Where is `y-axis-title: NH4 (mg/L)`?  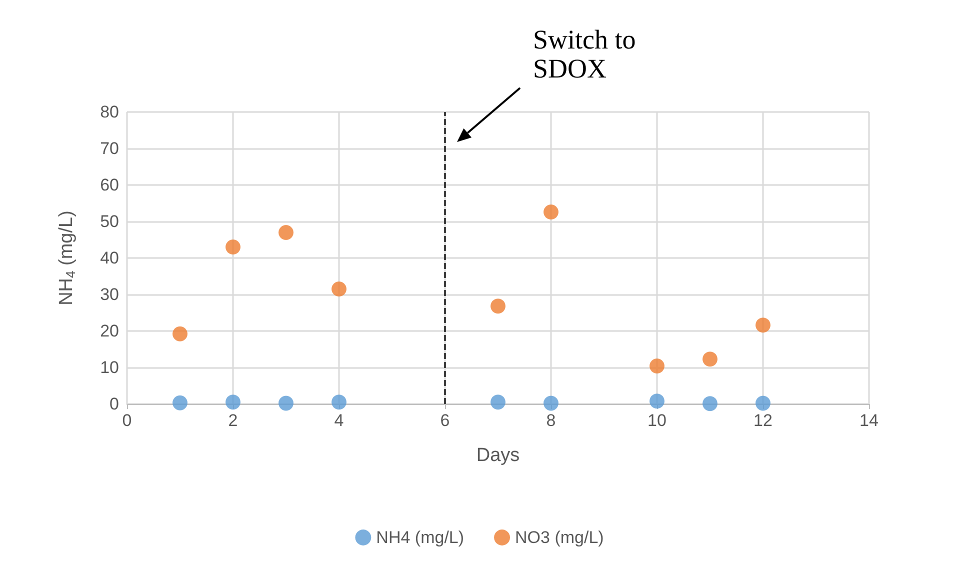 y-axis-title: NH4 (mg/L) is located at coordinates (67, 258).